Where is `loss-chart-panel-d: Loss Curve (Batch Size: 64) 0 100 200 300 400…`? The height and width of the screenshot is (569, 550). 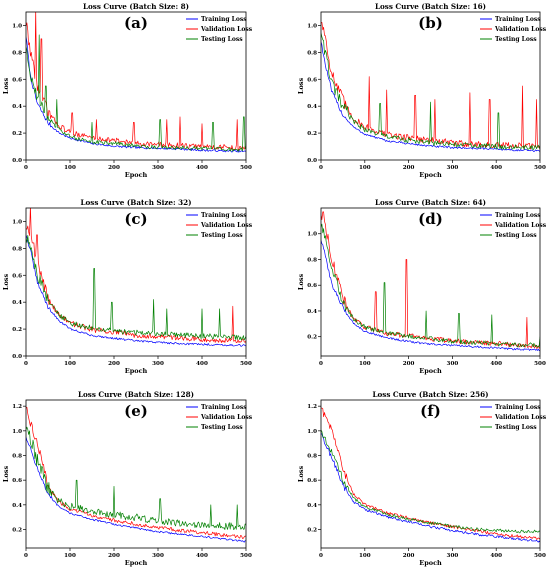 loss-chart-panel-d: Loss Curve (Batch Size: 64) 0 100 200 300 400… is located at coordinates (422, 286).